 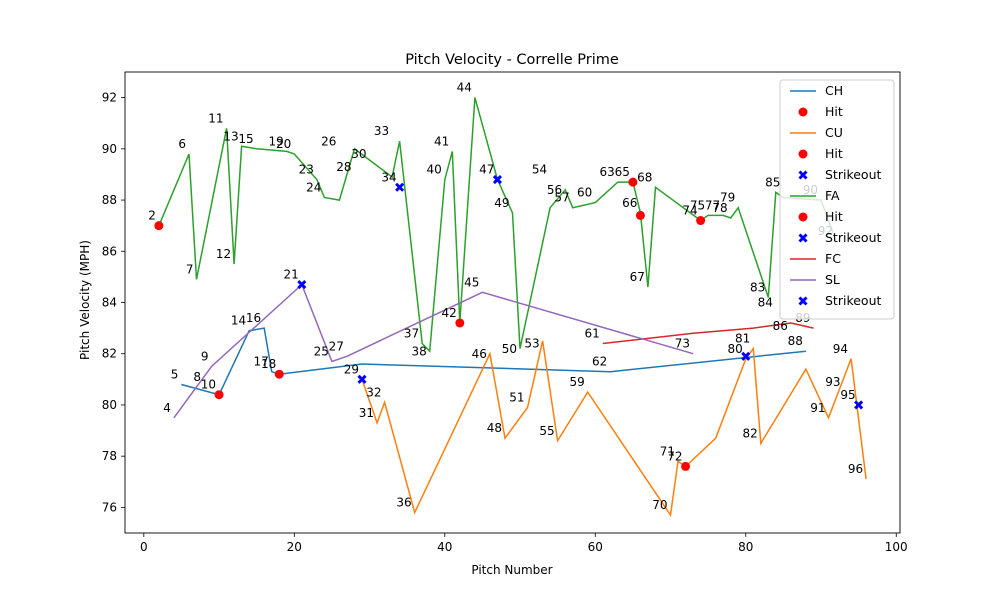 I want to click on pitch-number-label: 15, so click(x=245, y=139).